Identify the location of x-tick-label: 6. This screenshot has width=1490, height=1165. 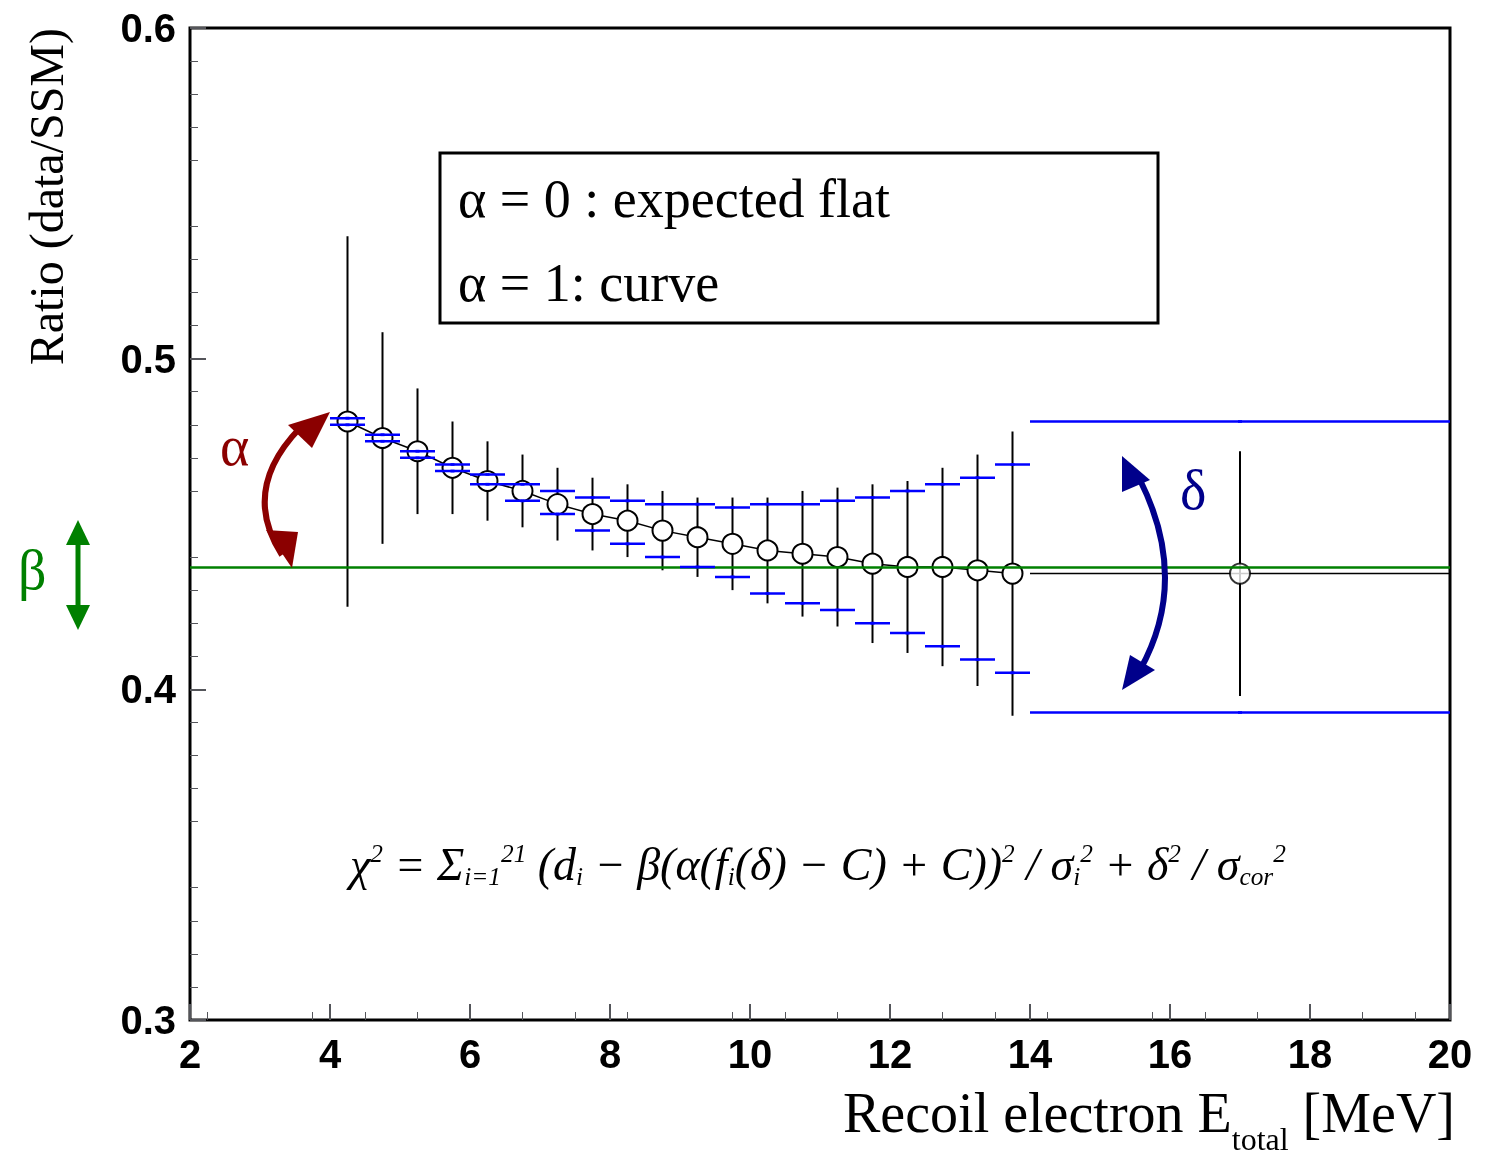
(470, 1054).